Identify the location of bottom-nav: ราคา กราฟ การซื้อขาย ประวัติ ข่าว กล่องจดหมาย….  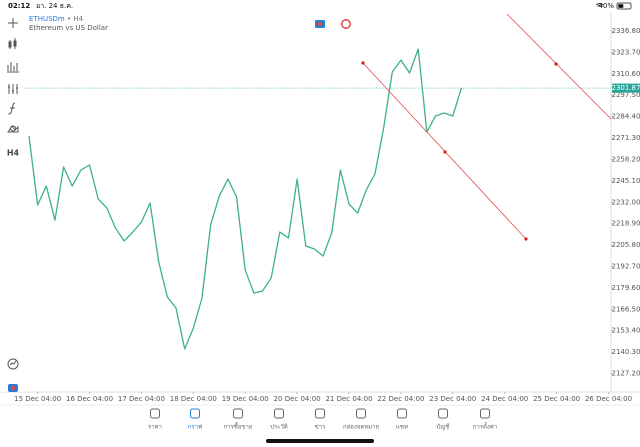
(322, 419).